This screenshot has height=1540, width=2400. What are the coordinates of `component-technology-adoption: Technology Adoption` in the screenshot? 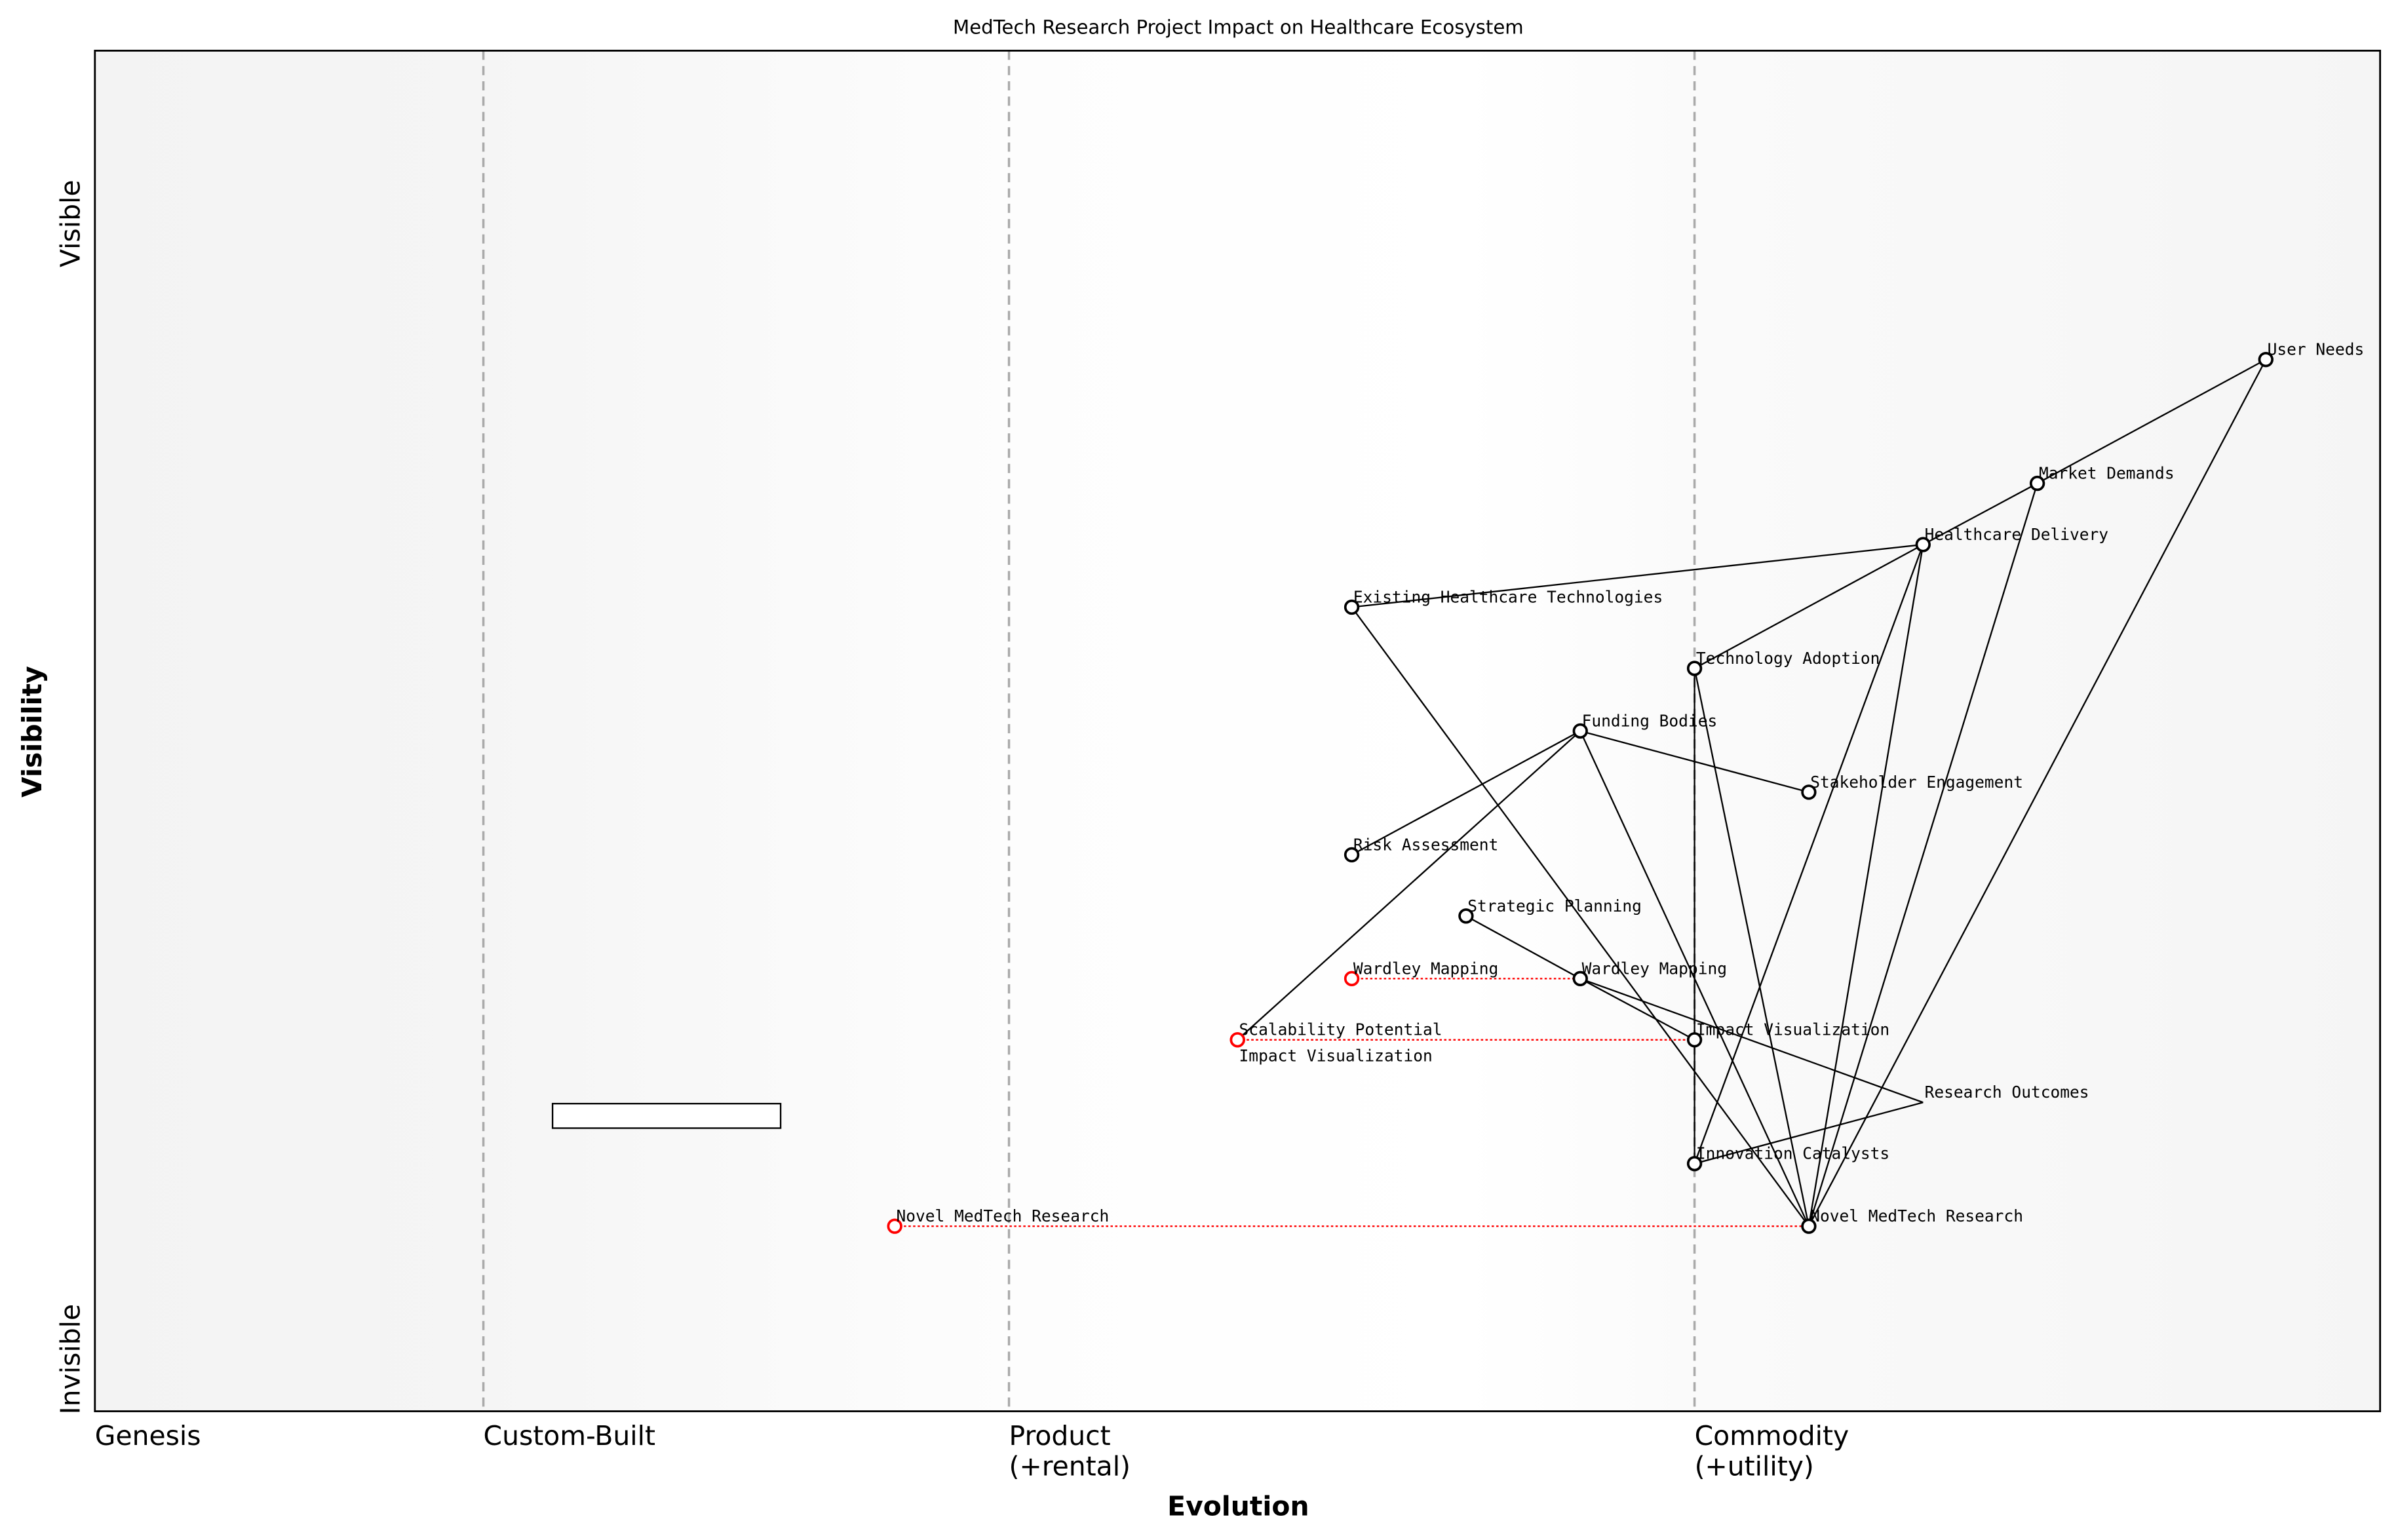 It's located at (1783, 662).